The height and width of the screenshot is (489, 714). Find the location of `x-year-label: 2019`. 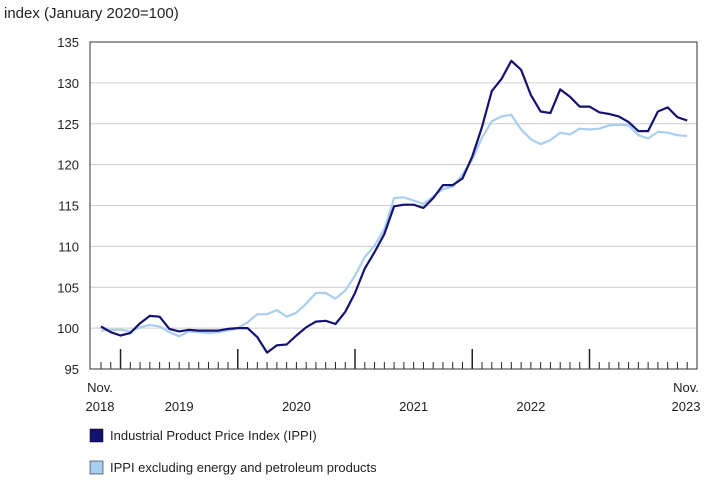

x-year-label: 2019 is located at coordinates (179, 406).